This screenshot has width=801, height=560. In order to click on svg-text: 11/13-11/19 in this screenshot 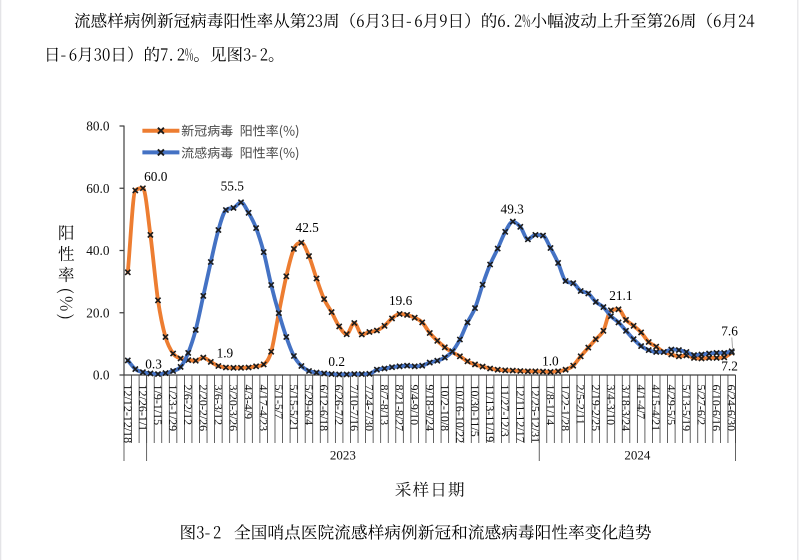, I will do `click(490, 414)`.